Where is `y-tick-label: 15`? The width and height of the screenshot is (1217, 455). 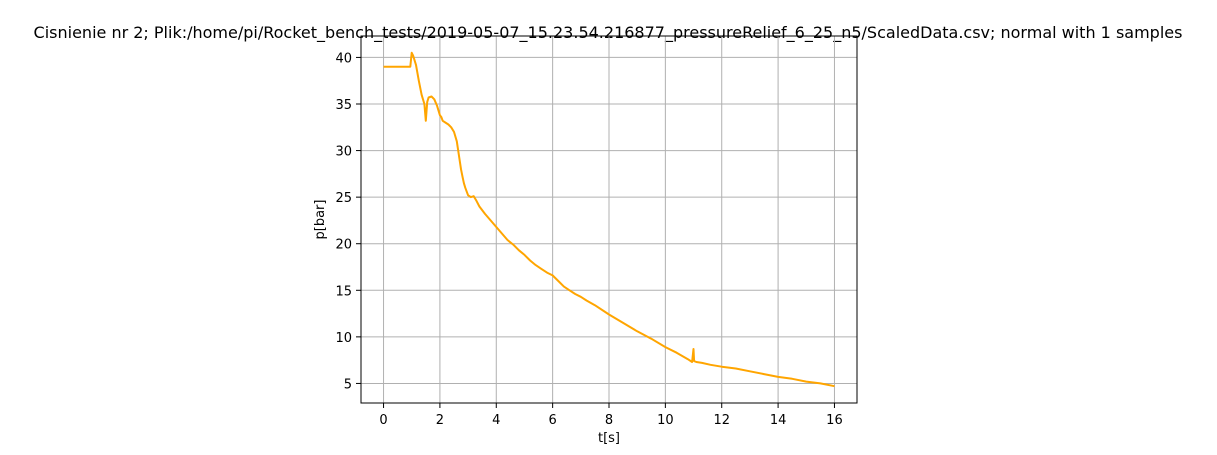
y-tick-label: 15 is located at coordinates (343, 291).